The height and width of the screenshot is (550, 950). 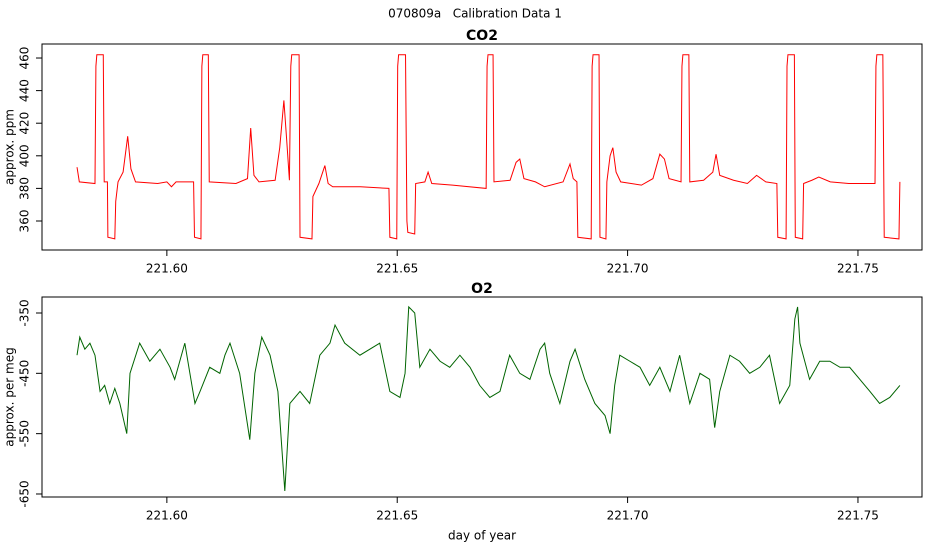 I want to click on y-tick-label: 440, so click(x=25, y=90).